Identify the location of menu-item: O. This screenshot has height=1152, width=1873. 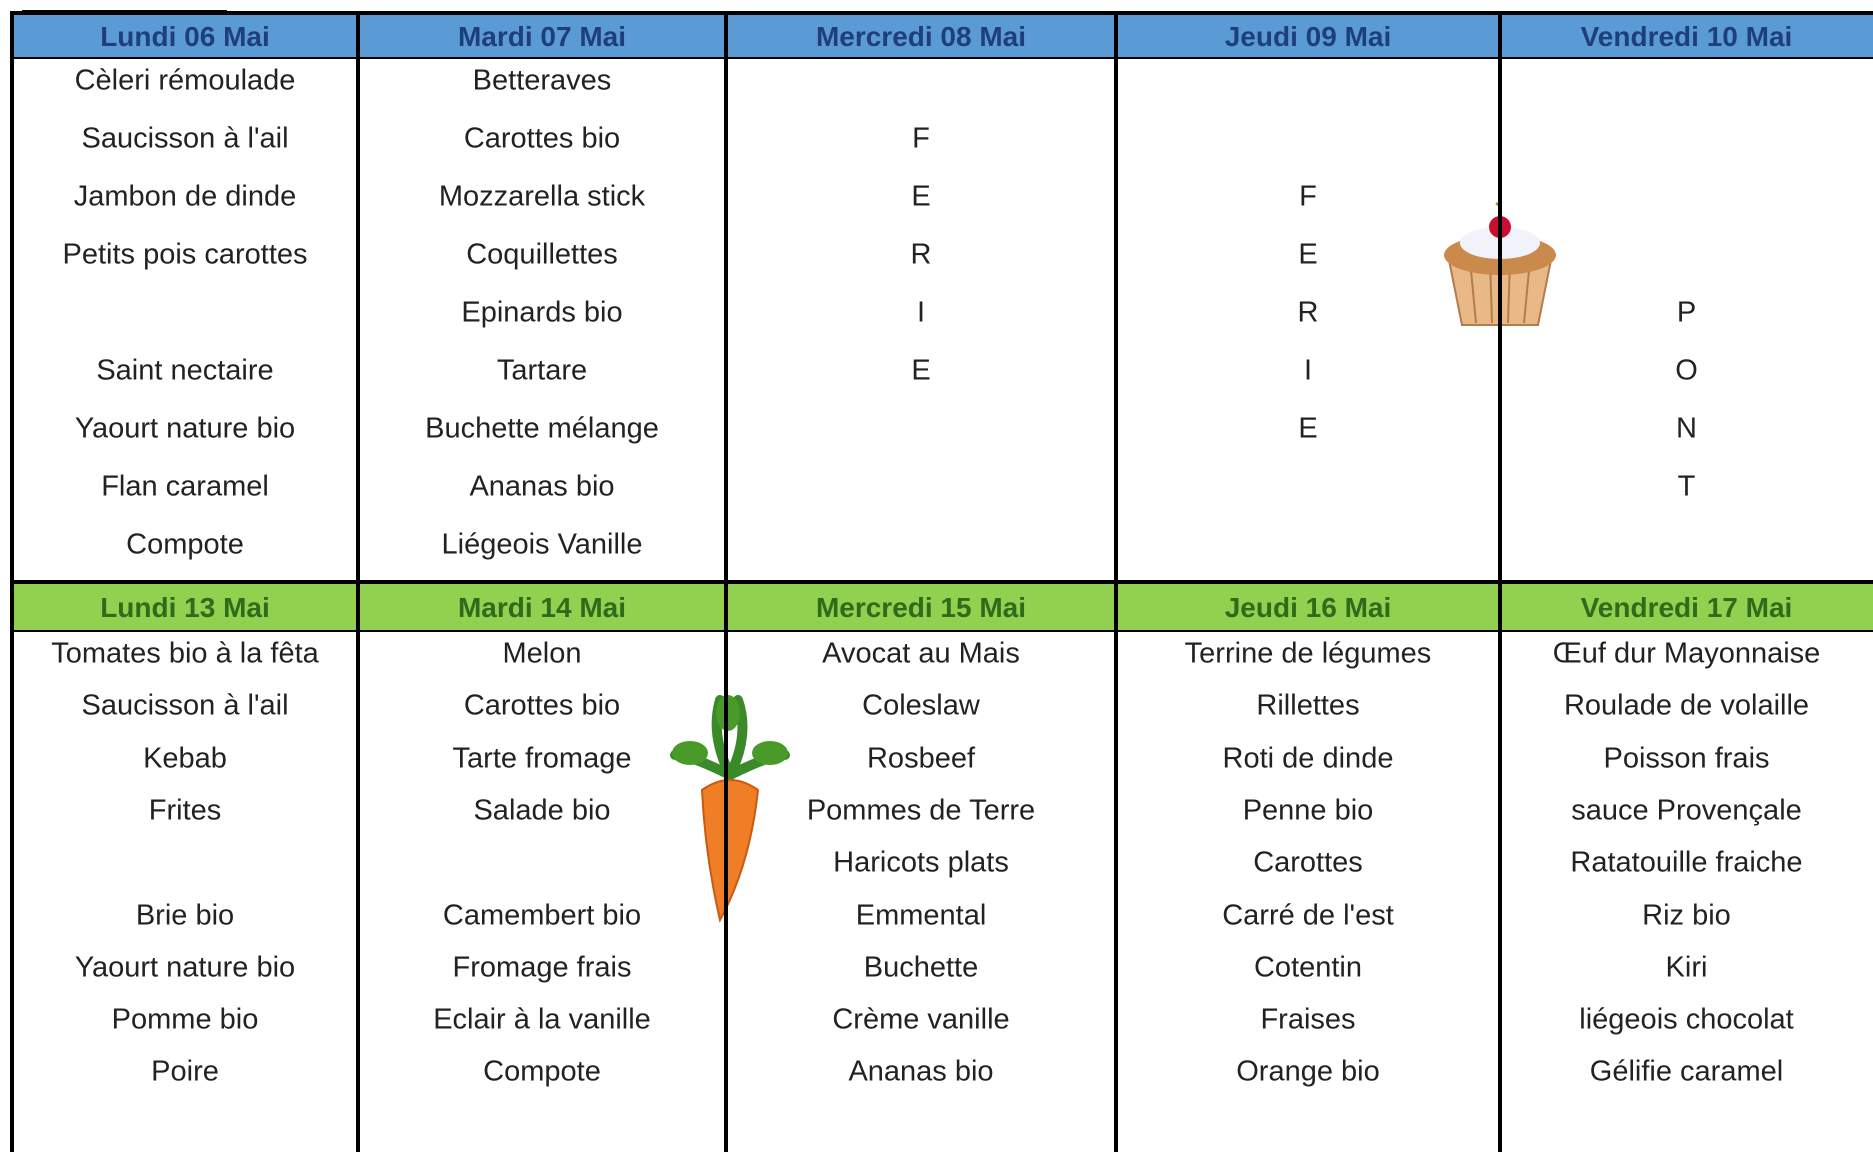
(1686, 370).